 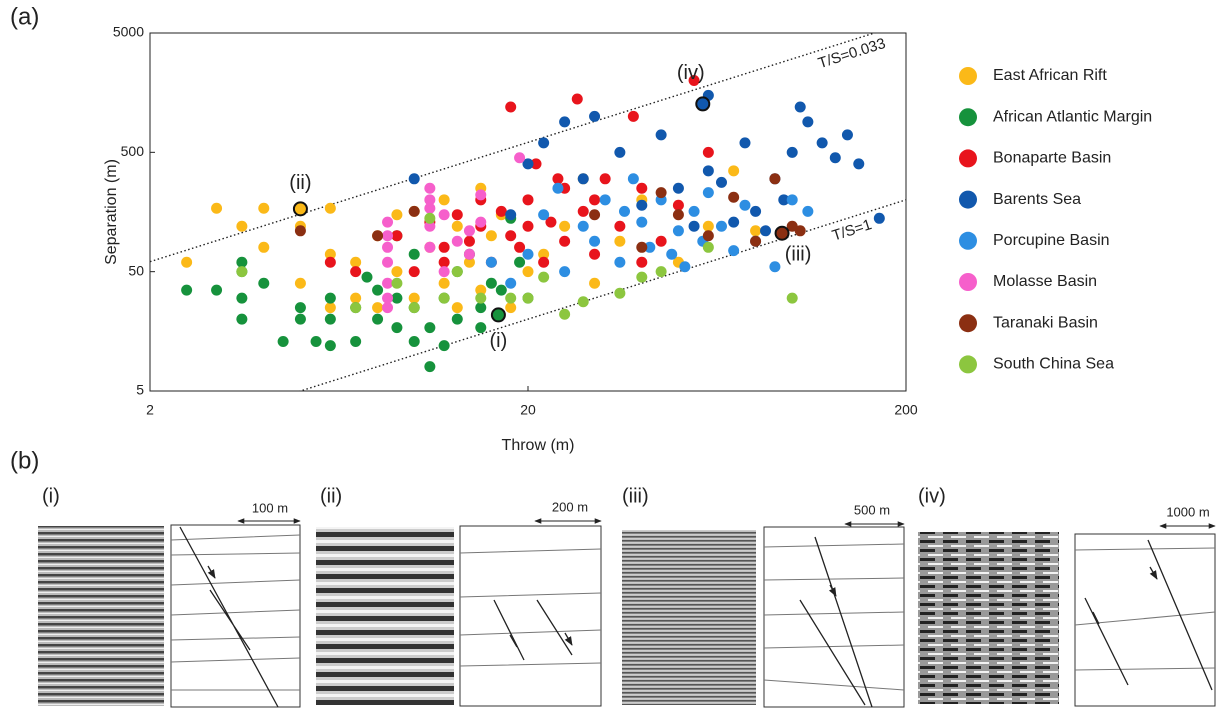 I want to click on y-tick-label: 50, so click(x=136, y=270).